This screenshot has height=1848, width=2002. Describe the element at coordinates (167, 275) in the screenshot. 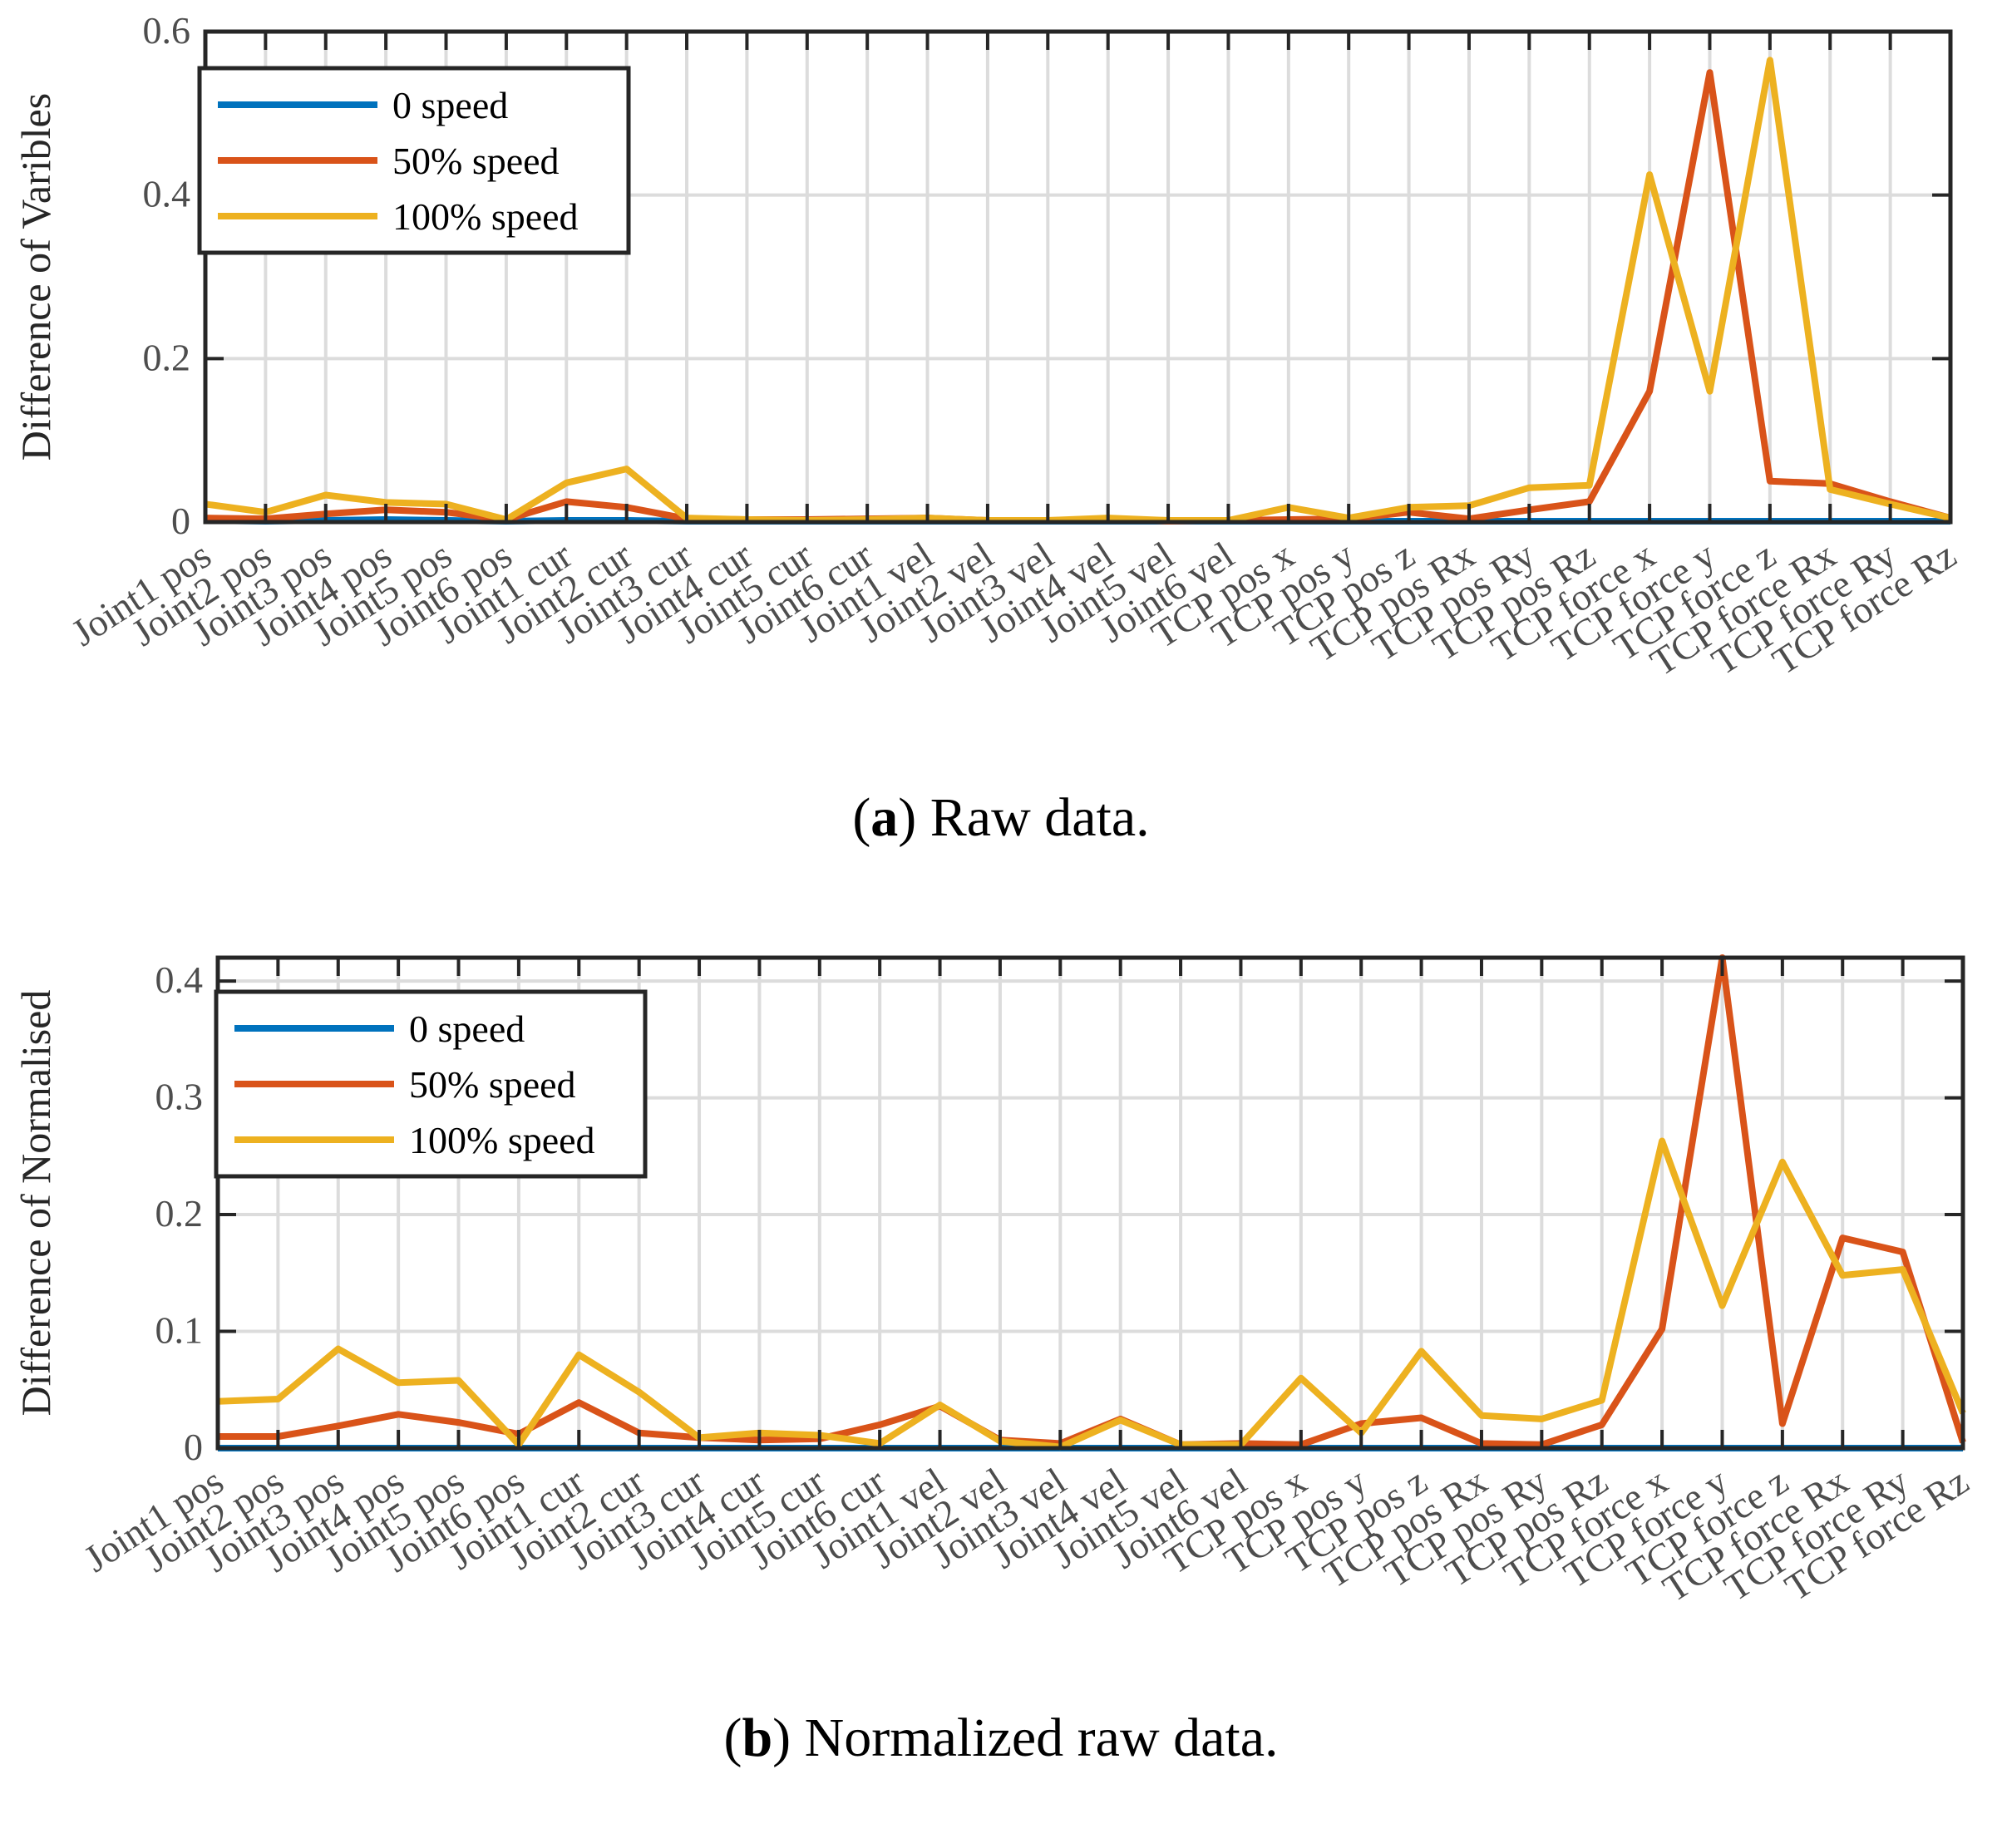

I see `y-tick-labels: 0 0.2 0.4 0.6` at that location.